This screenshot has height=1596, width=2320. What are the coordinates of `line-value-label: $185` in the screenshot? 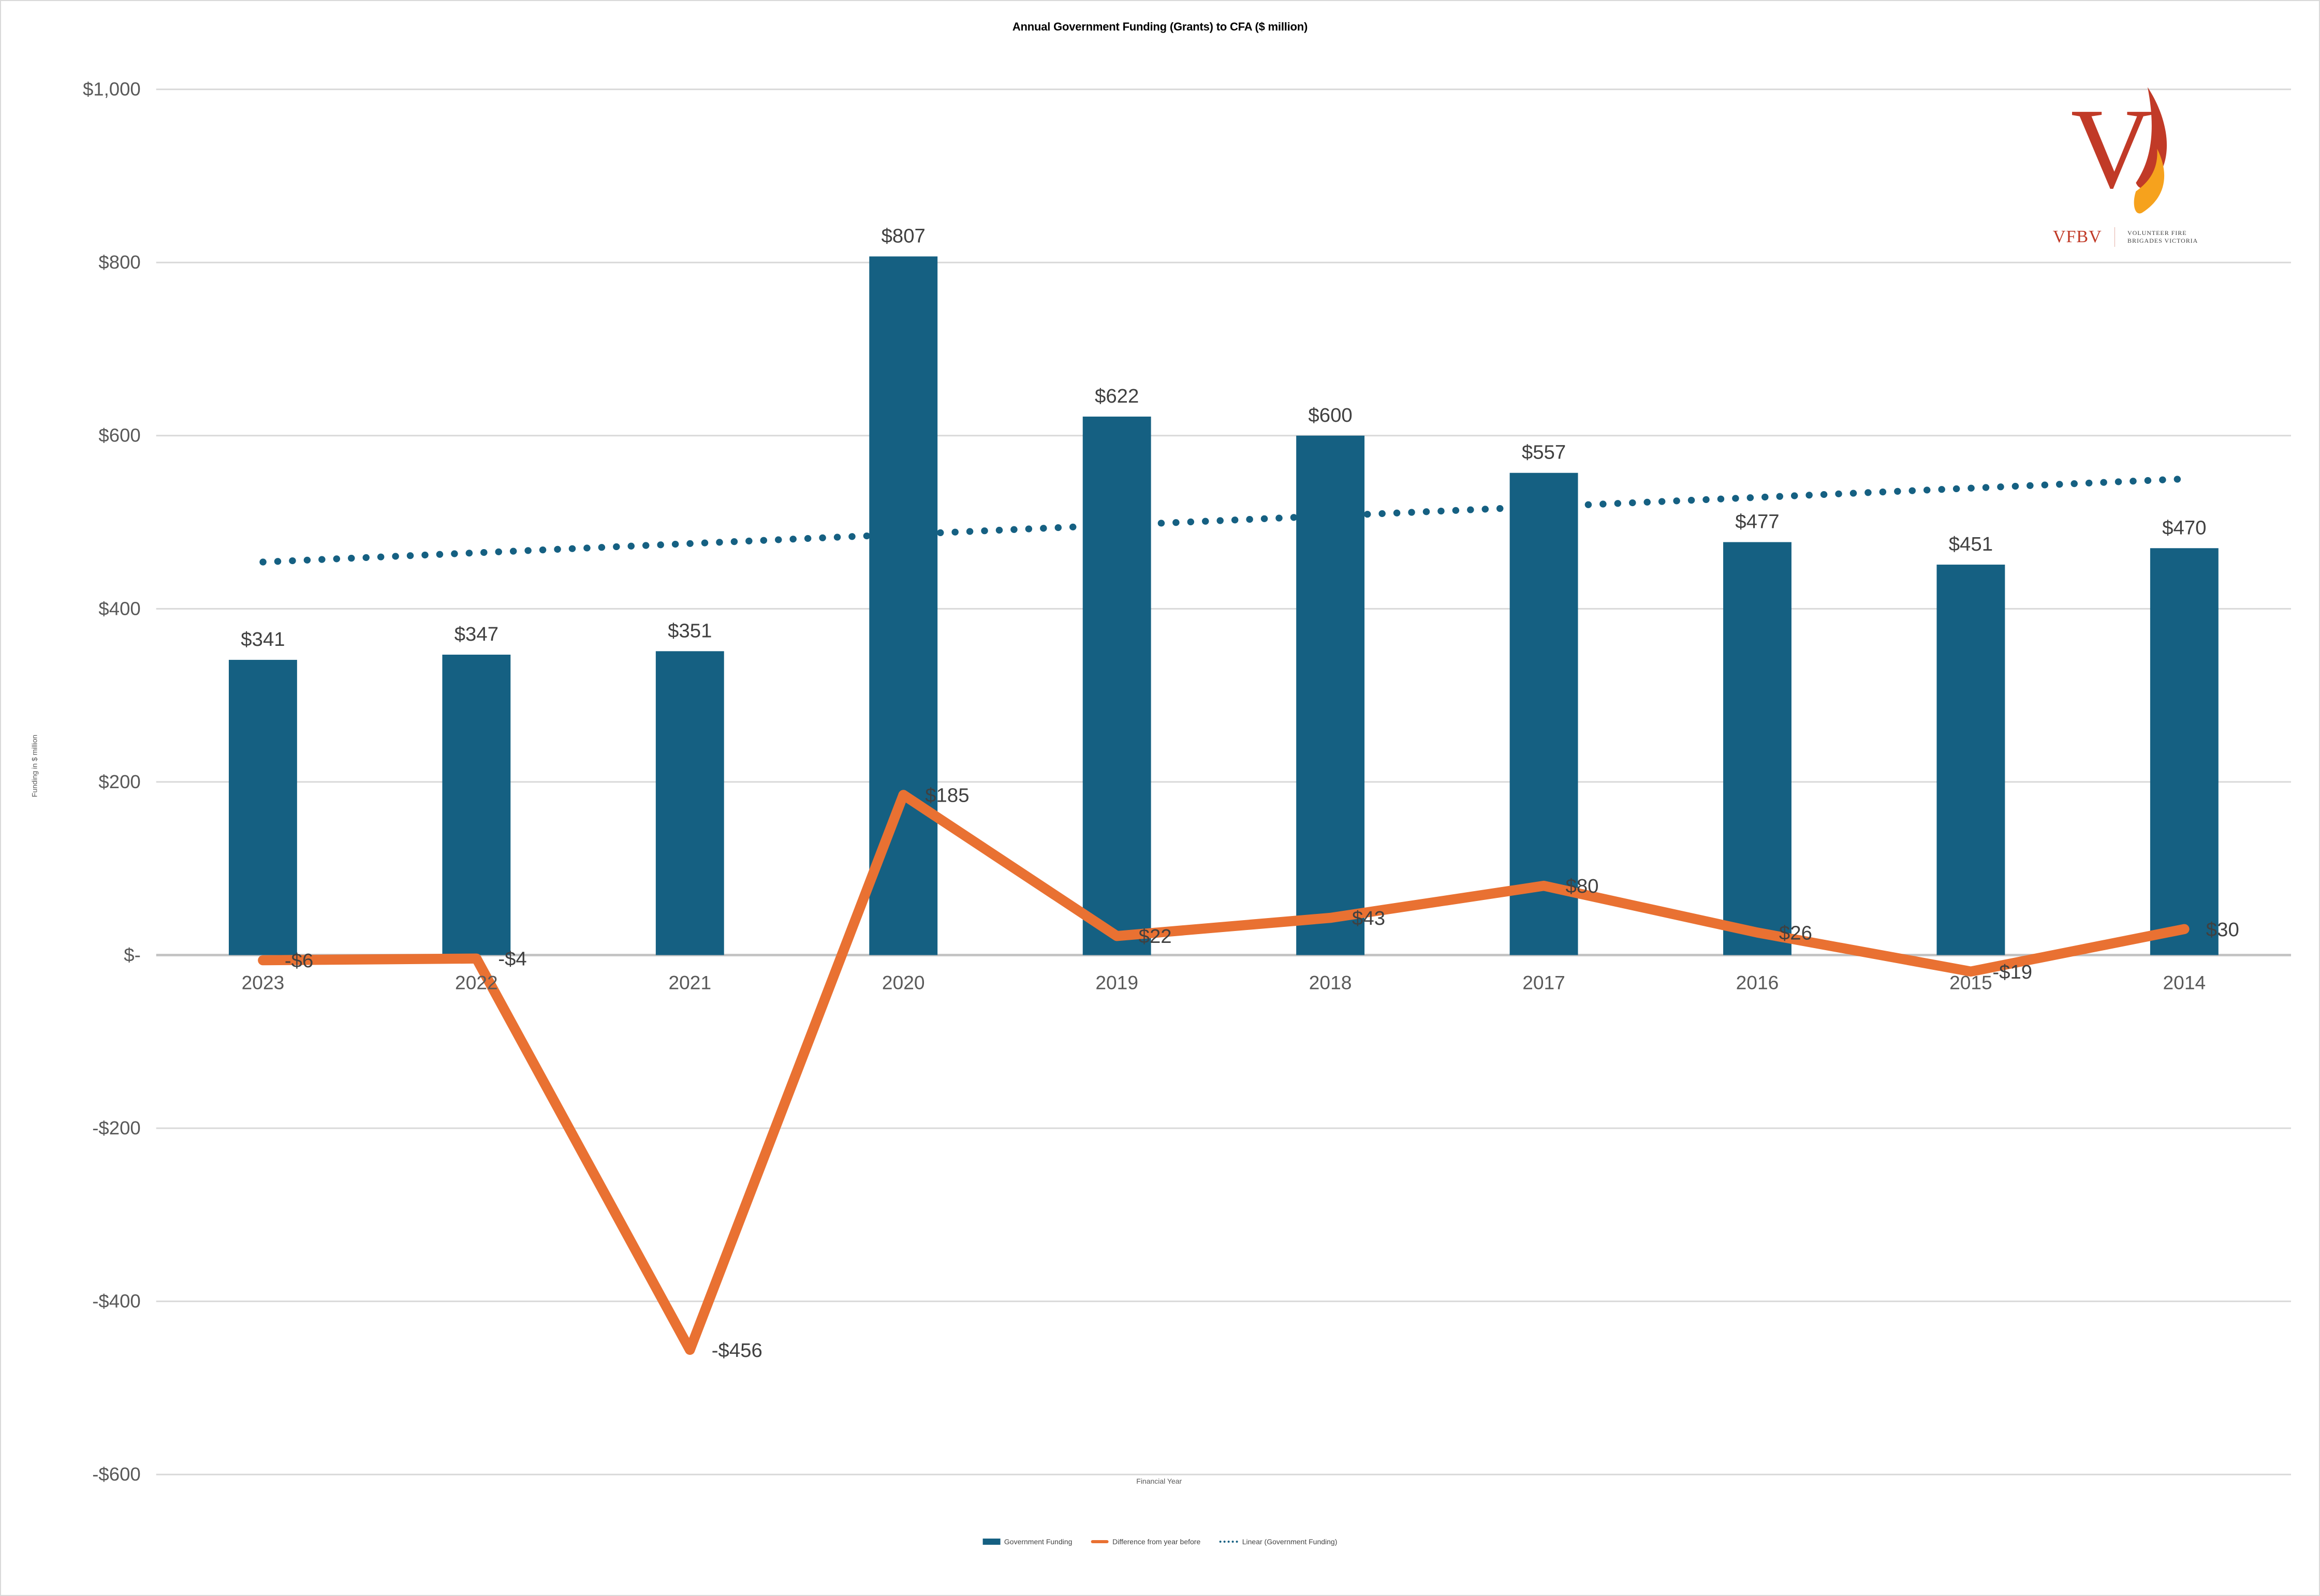 It's located at (947, 796).